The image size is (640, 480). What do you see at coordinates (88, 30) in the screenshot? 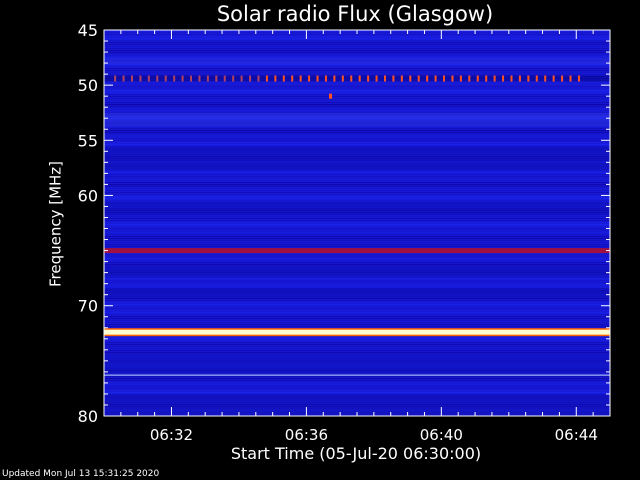
I see `y-tick-label: 45` at bounding box center [88, 30].